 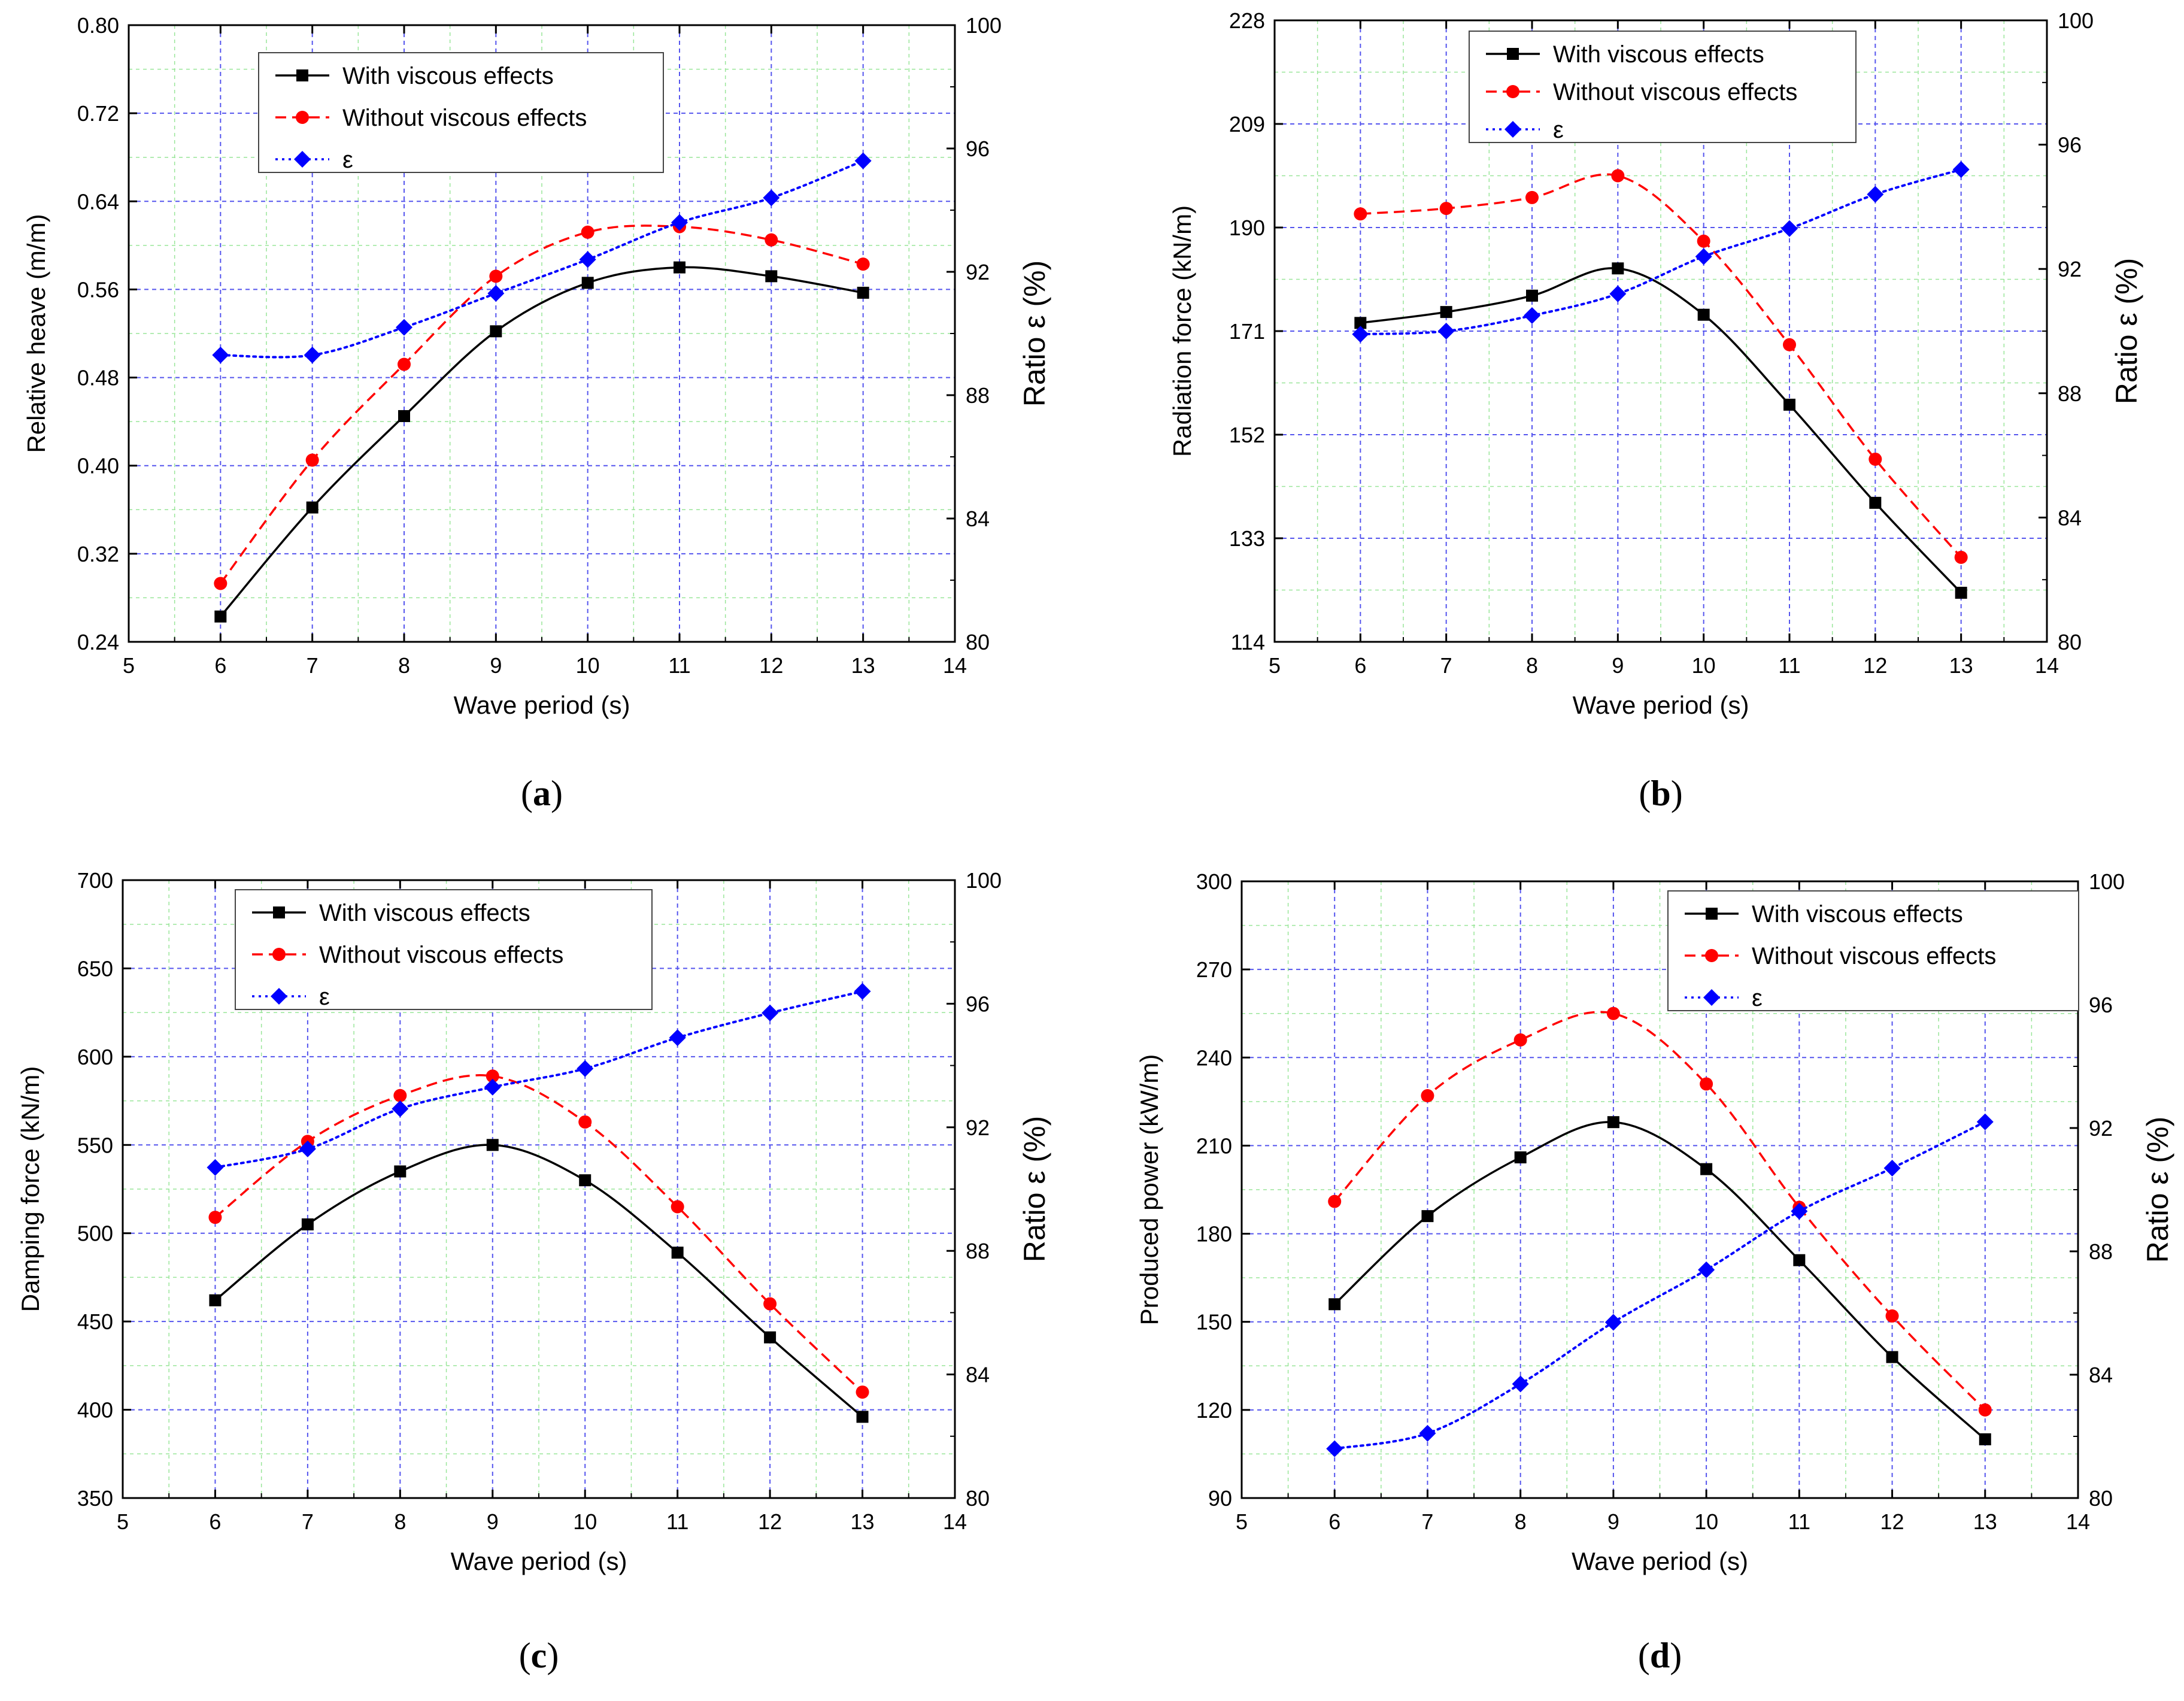 What do you see at coordinates (36, 333) in the screenshot?
I see `y-axis-label: Relative heave (m/m)` at bounding box center [36, 333].